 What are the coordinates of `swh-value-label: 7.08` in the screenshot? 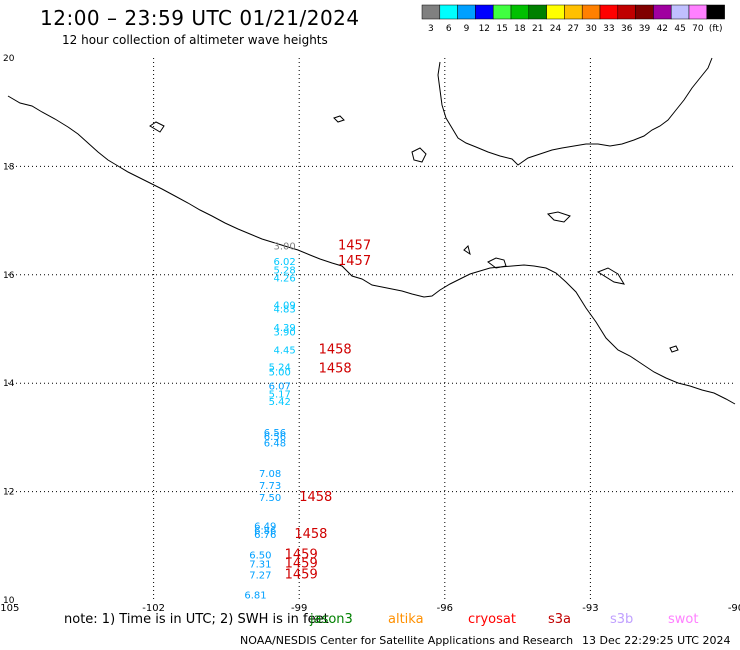 It's located at (270, 474).